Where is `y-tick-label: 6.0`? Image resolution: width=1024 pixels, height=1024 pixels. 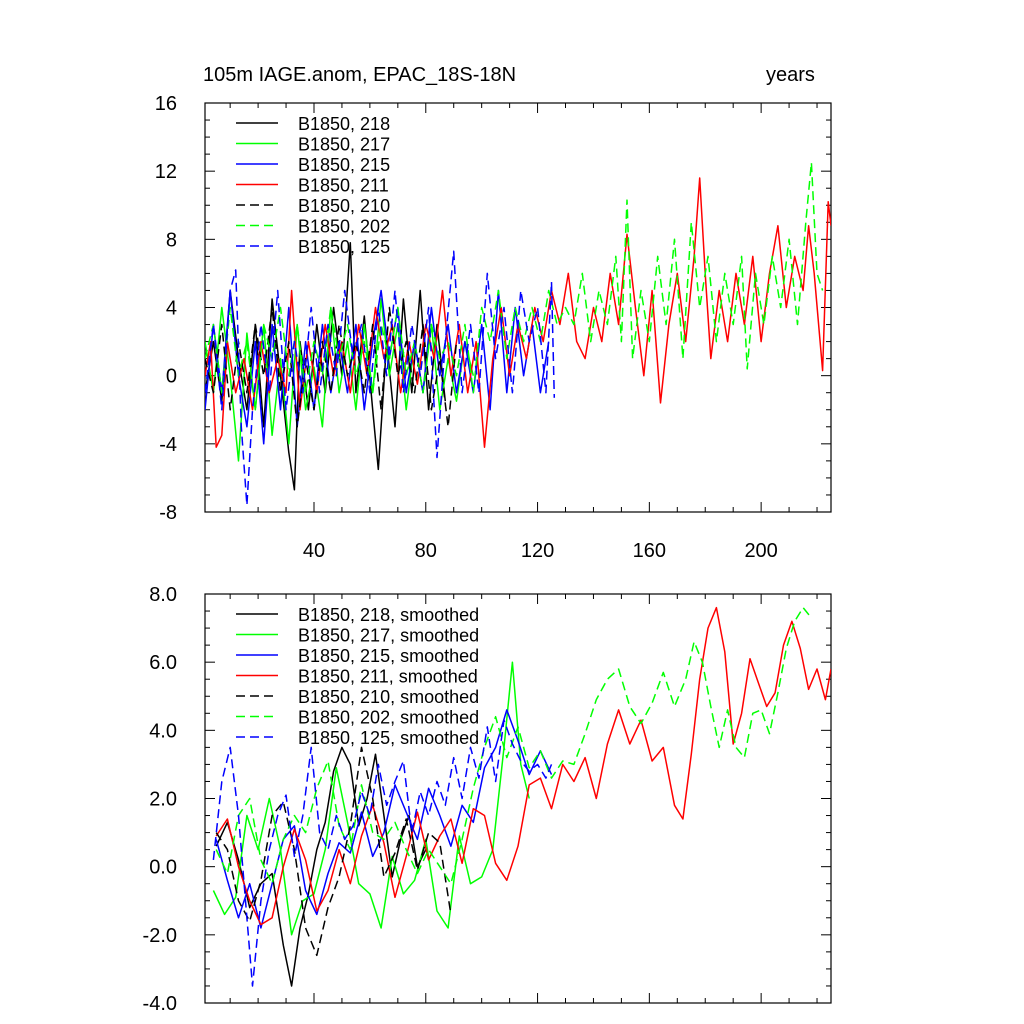 y-tick-label: 6.0 is located at coordinates (163, 663).